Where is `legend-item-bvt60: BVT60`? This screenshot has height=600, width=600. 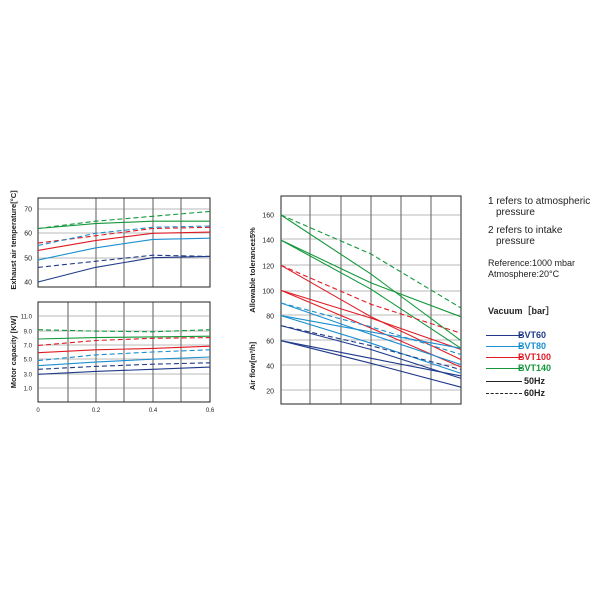
legend-item-bvt60: BVT60 is located at coordinates (531, 336).